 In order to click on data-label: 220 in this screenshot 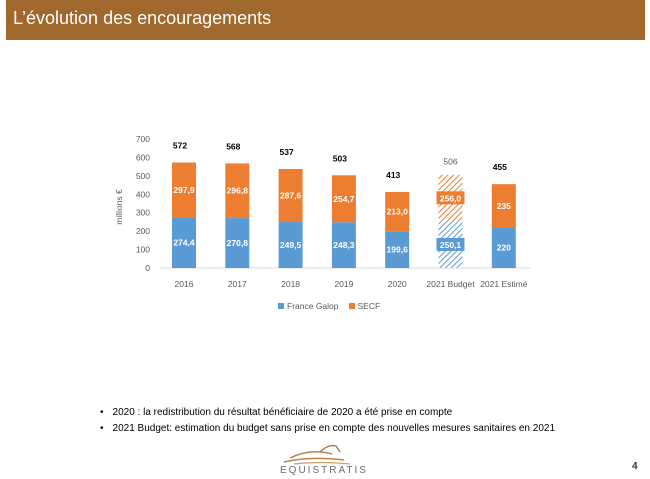, I will do `click(504, 248)`.